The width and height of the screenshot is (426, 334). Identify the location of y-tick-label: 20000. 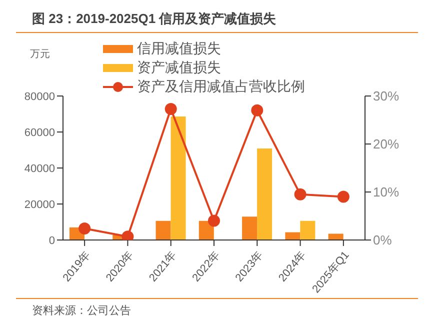
(39, 204).